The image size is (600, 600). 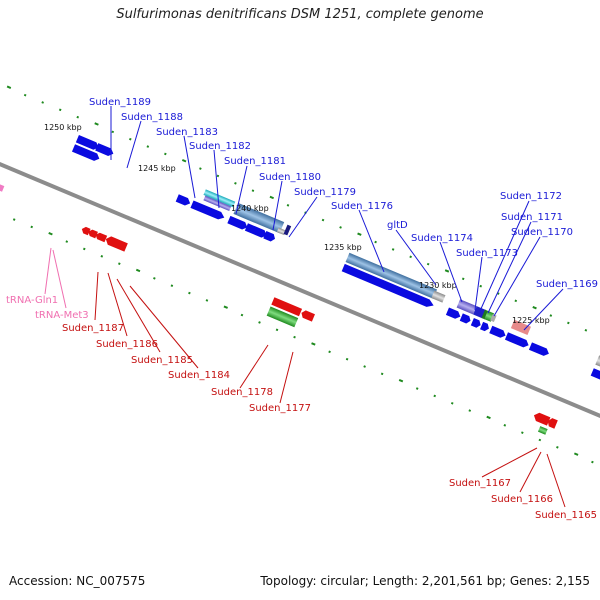 What do you see at coordinates (238, 223) in the screenshot?
I see `gene-forward-c` at bounding box center [238, 223].